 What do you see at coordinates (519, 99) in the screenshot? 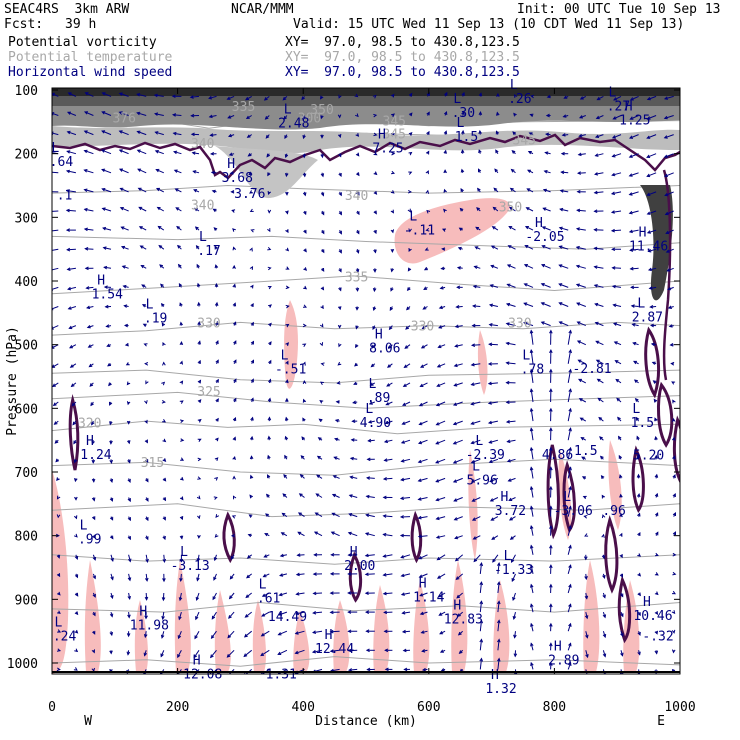
I see `extremum-value-label: .26` at bounding box center [519, 99].